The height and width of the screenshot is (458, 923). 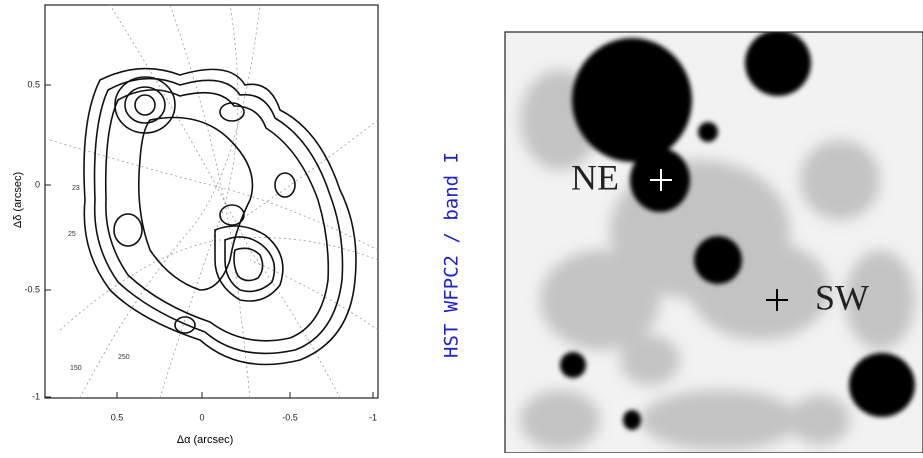 I want to click on y-tick-label: -0.5, so click(x=32, y=289).